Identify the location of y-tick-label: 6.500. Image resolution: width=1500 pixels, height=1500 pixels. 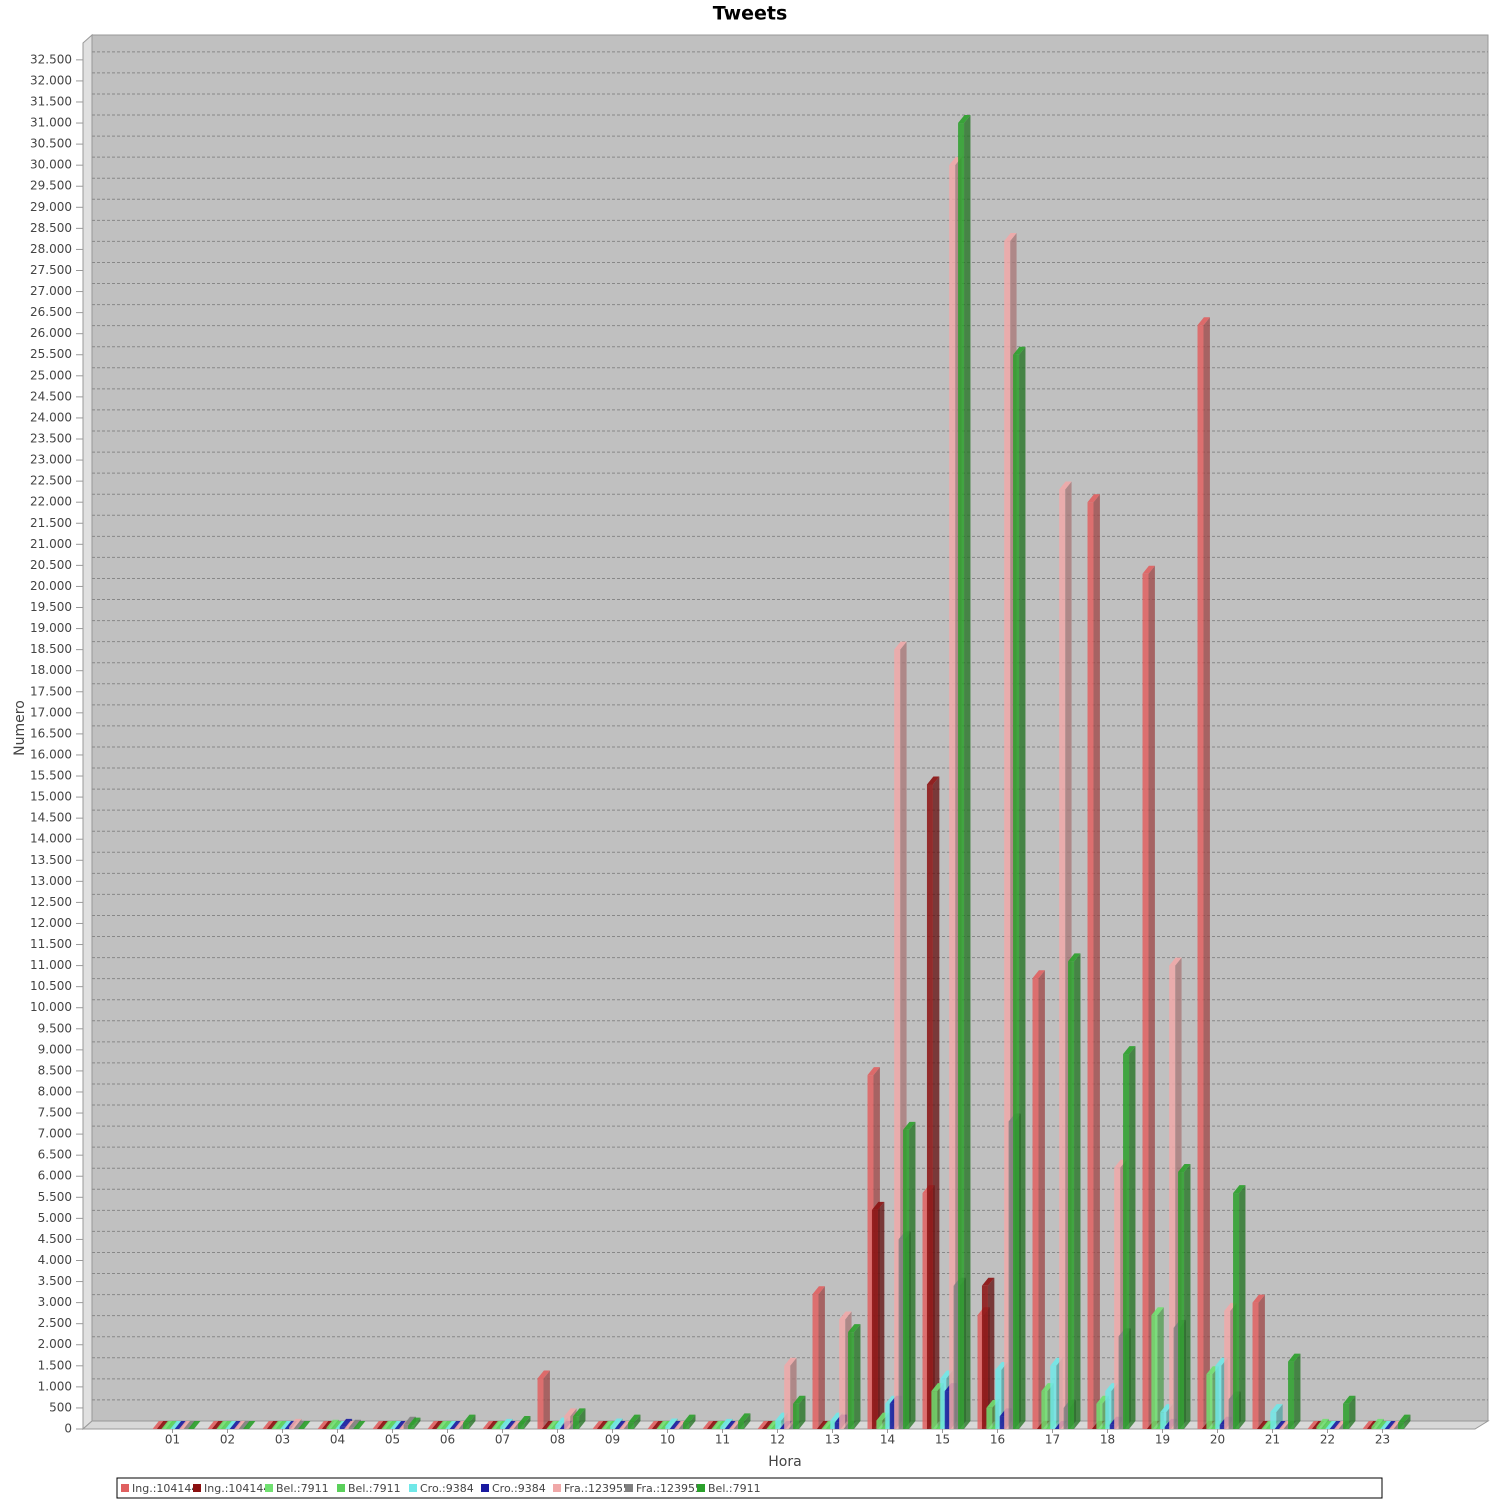
(55, 1155).